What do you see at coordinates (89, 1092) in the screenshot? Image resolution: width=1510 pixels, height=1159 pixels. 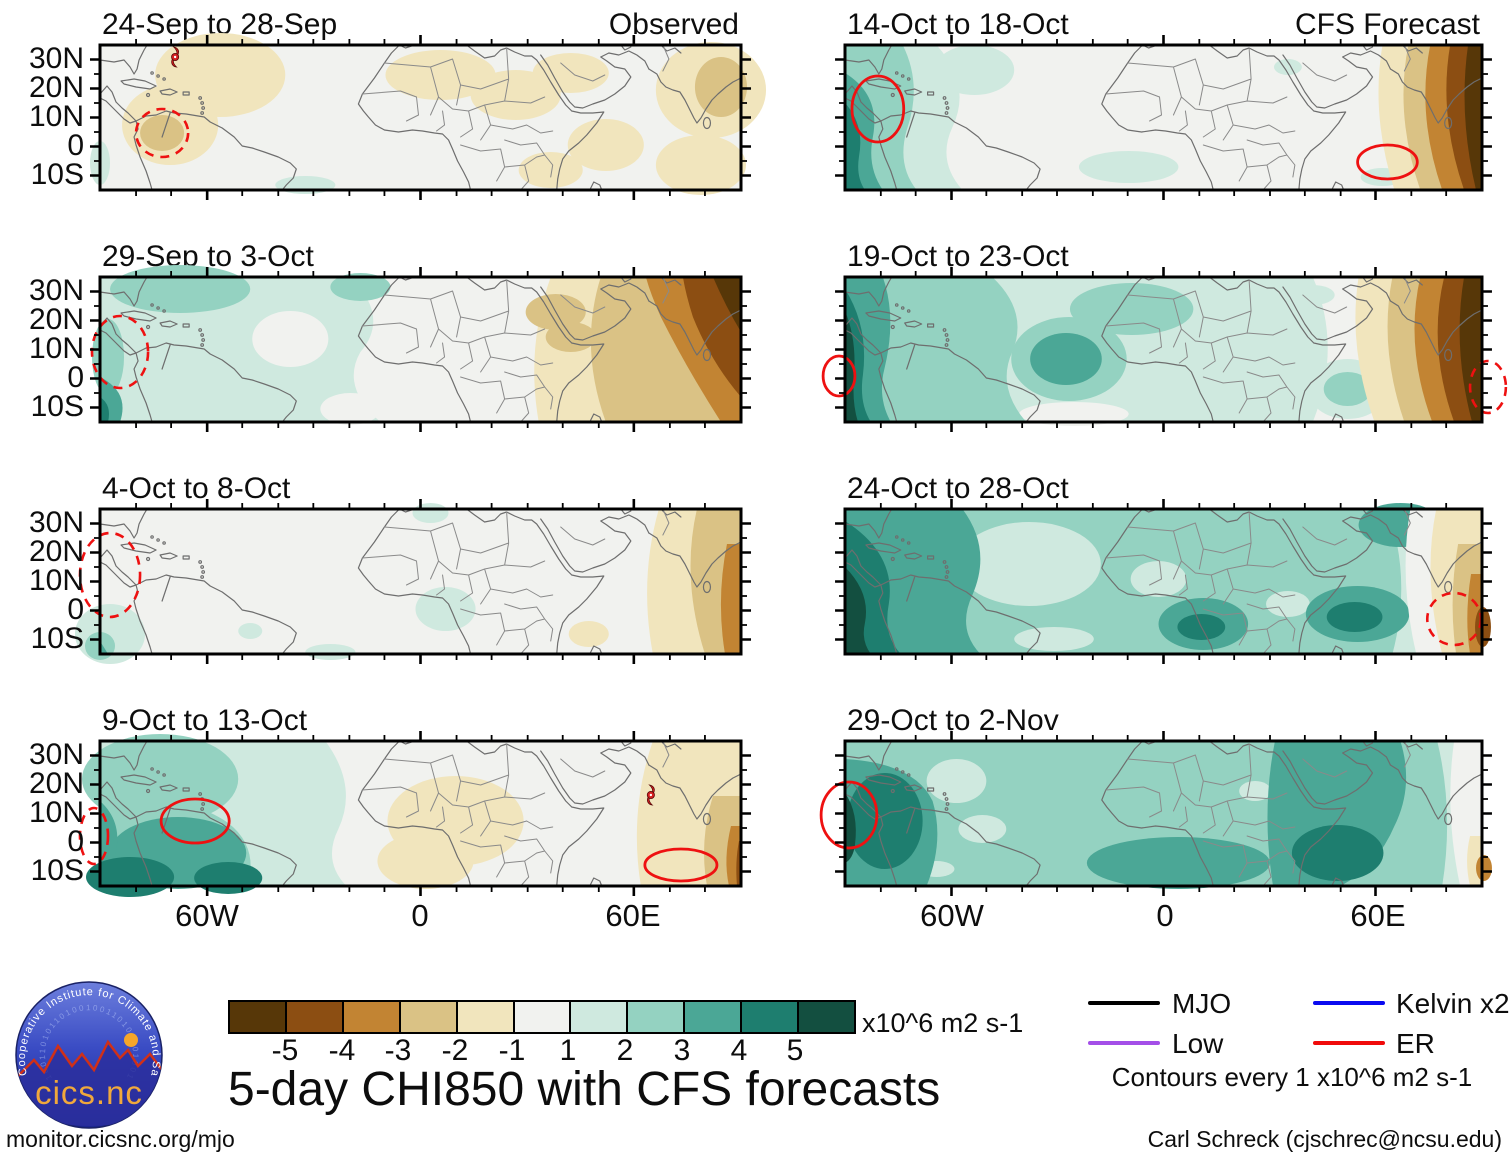 I see `logo-wordmark: cics.nc` at bounding box center [89, 1092].